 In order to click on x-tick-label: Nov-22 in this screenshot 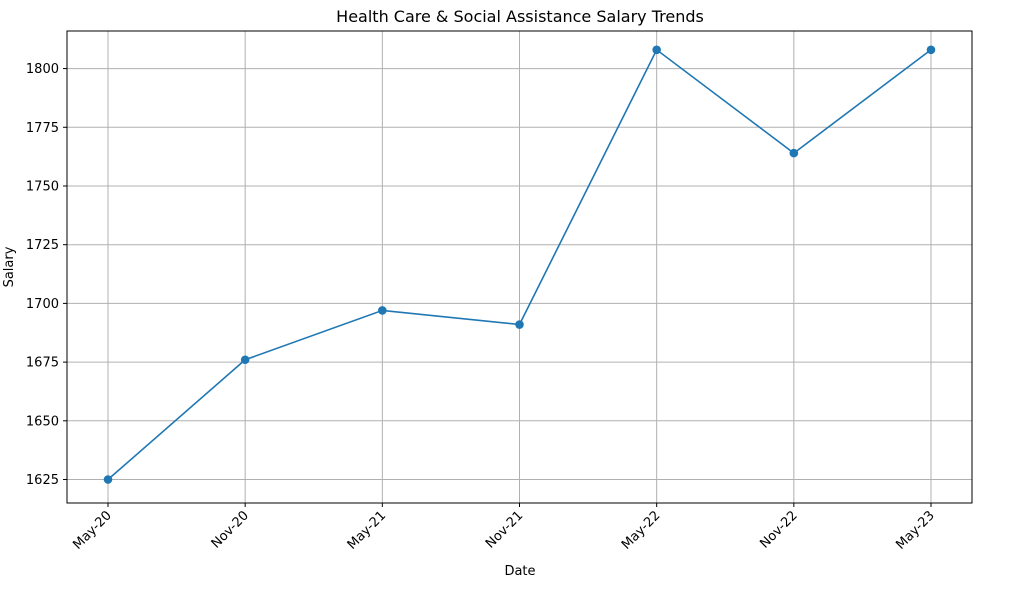, I will do `click(778, 529)`.